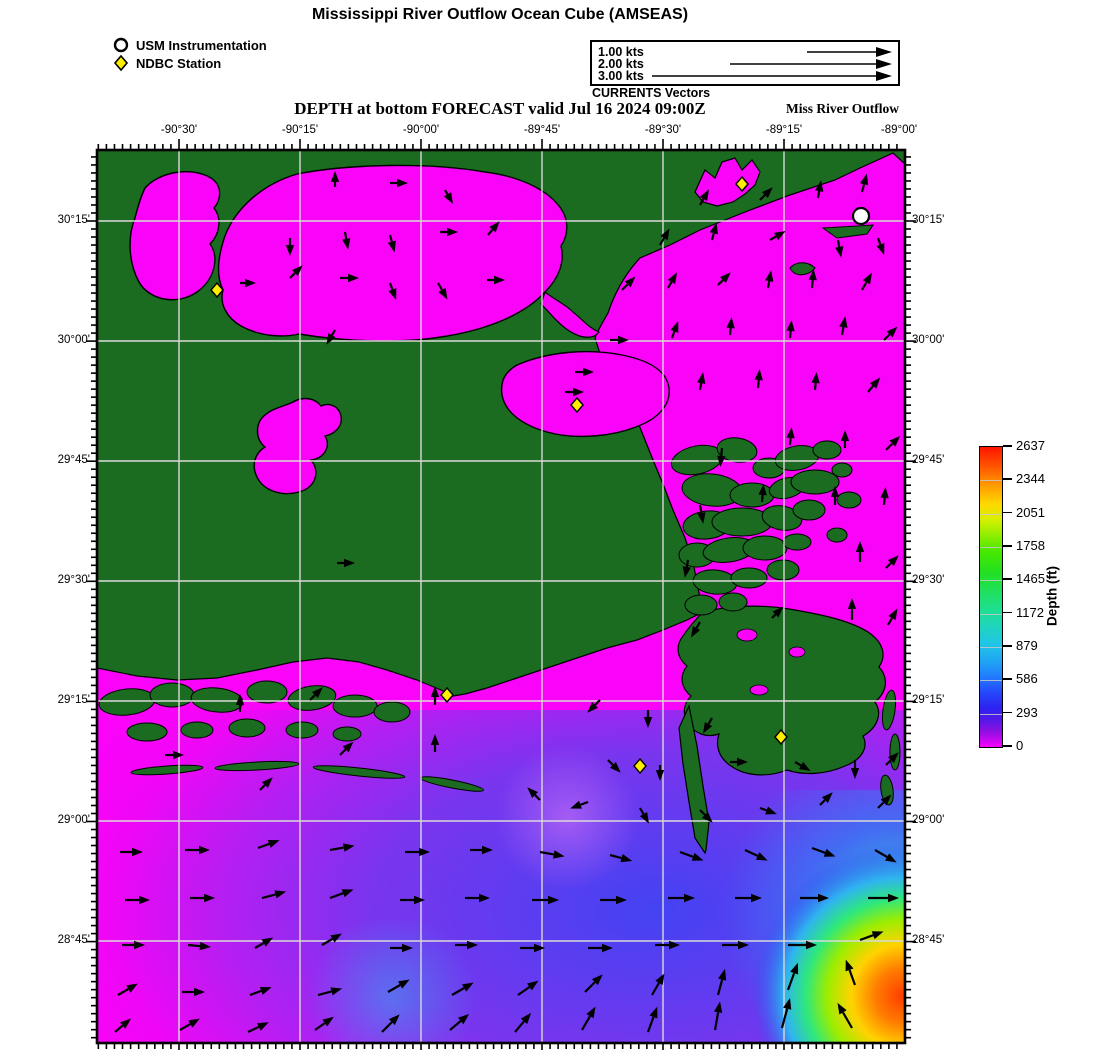 The image size is (1100, 1050). What do you see at coordinates (651, 93) in the screenshot?
I see `vector-scale-caption: CURRENTS Vectors` at bounding box center [651, 93].